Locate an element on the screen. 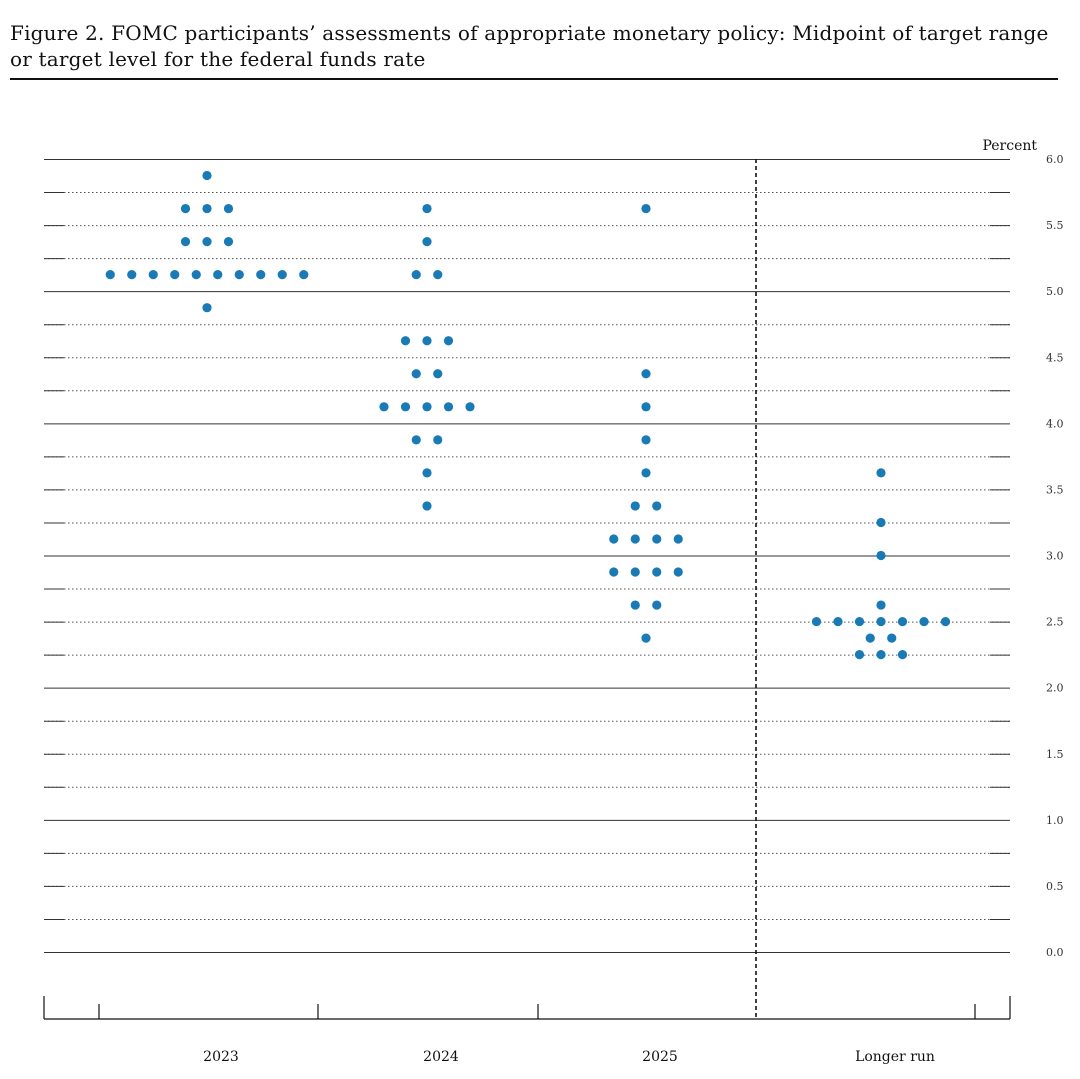  y-tick-labels: 0.0 0.5 1.0 1.5 2.0 2.5 3.0 3.5 4.0 4.5 5.0 5.5 6.0 is located at coordinates (1055, 556).